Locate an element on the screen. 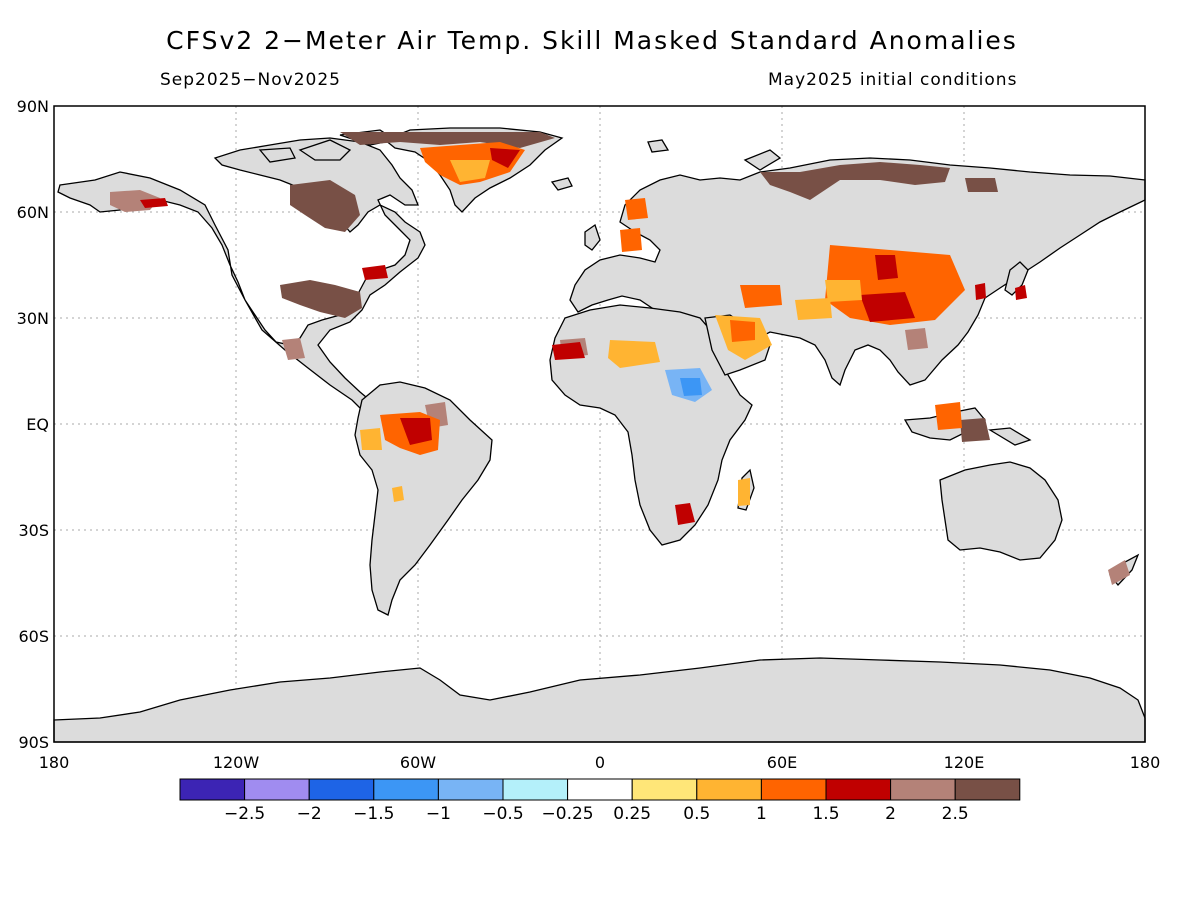 The width and height of the screenshot is (1200, 900). anomaly-arabia-orange is located at coordinates (742, 331).